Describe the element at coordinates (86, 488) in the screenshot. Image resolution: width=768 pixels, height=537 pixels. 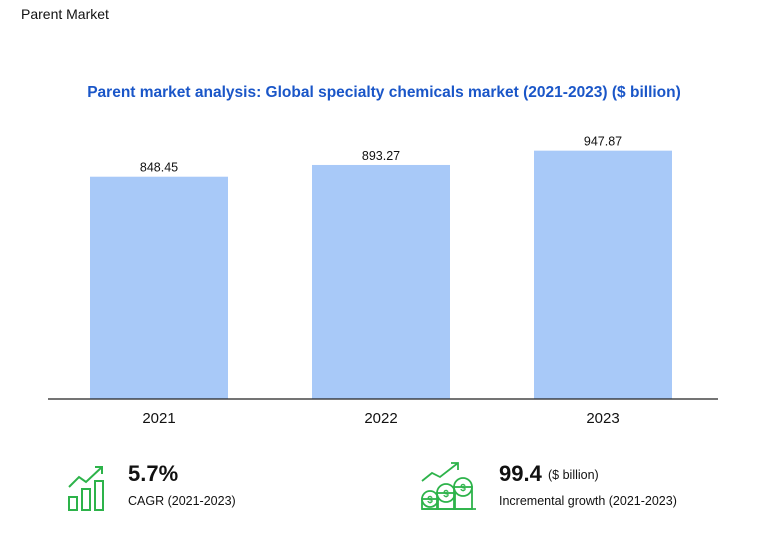
I see `bar-growth-icon` at that location.